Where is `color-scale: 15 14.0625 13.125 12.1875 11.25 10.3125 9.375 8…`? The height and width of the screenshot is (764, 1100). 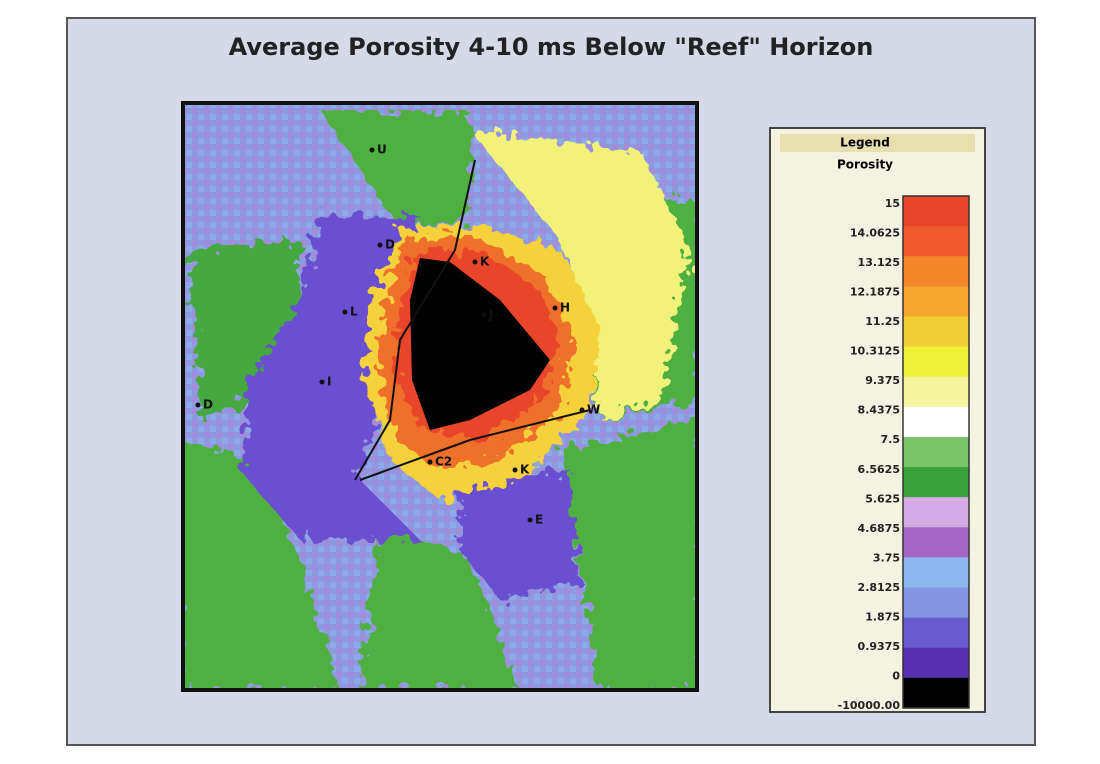
color-scale: 15 14.0625 13.125 12.1875 11.25 10.3125 9.375 8… is located at coordinates (904, 453).